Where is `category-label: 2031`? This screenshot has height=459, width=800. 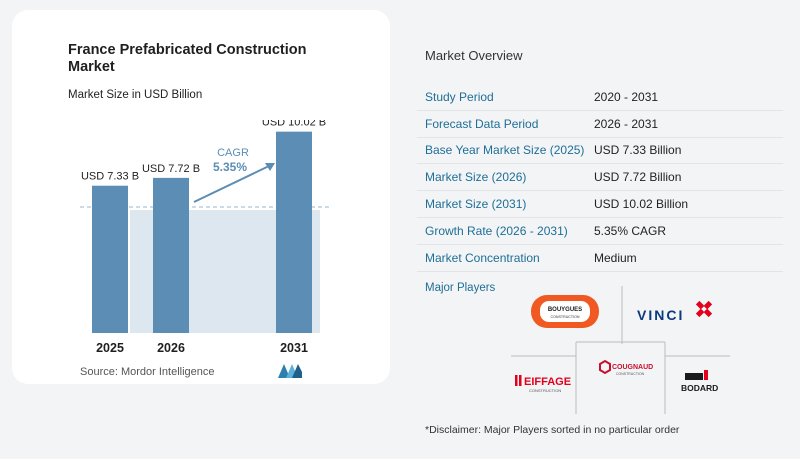
category-label: 2031 is located at coordinates (294, 348).